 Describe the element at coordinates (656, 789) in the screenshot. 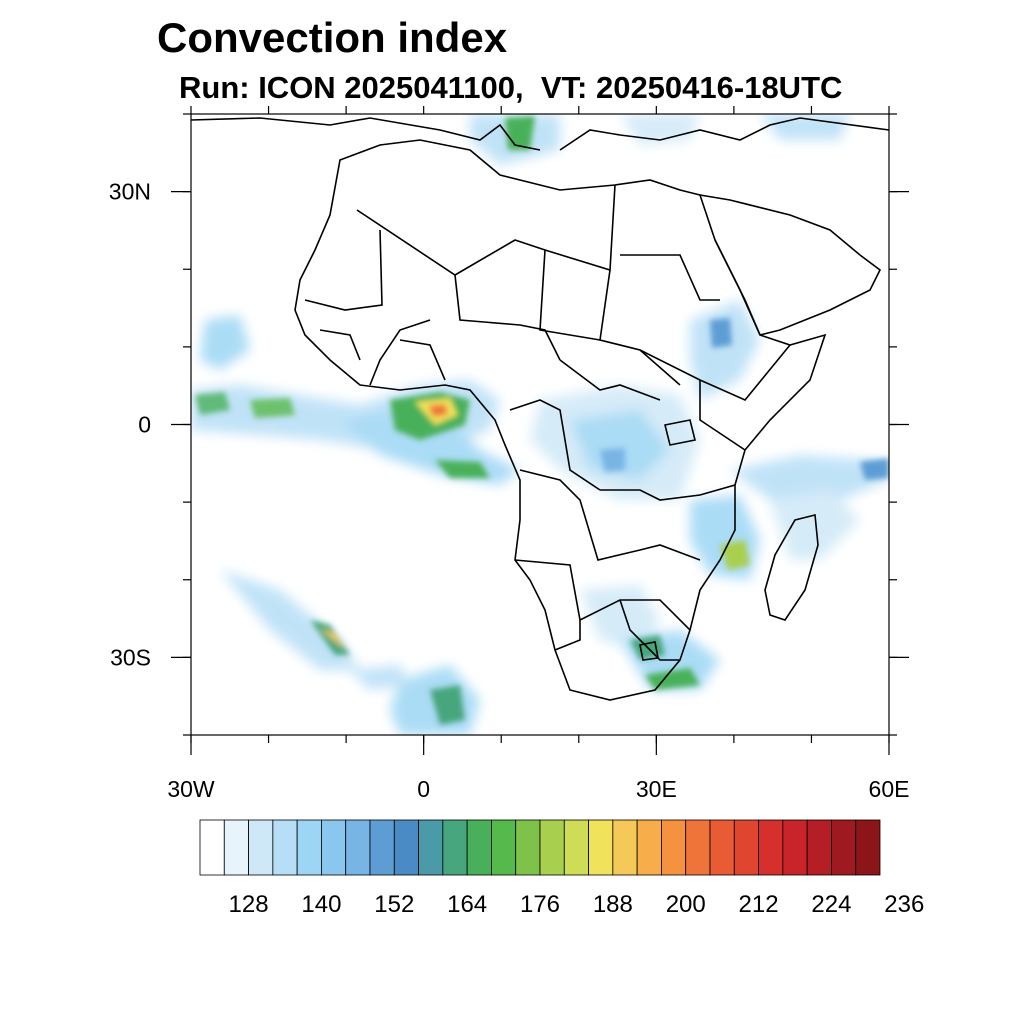

I see `lon-tick-label: 30E` at that location.